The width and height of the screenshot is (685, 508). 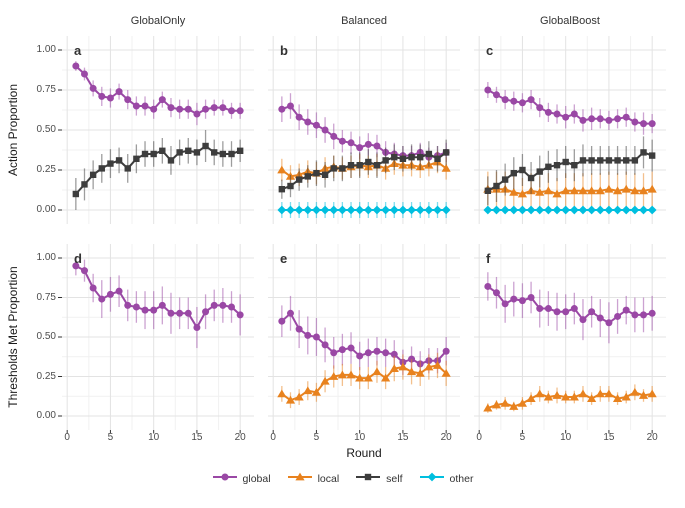 I want to click on x-tick-col2-10: 10, so click(x=566, y=437).